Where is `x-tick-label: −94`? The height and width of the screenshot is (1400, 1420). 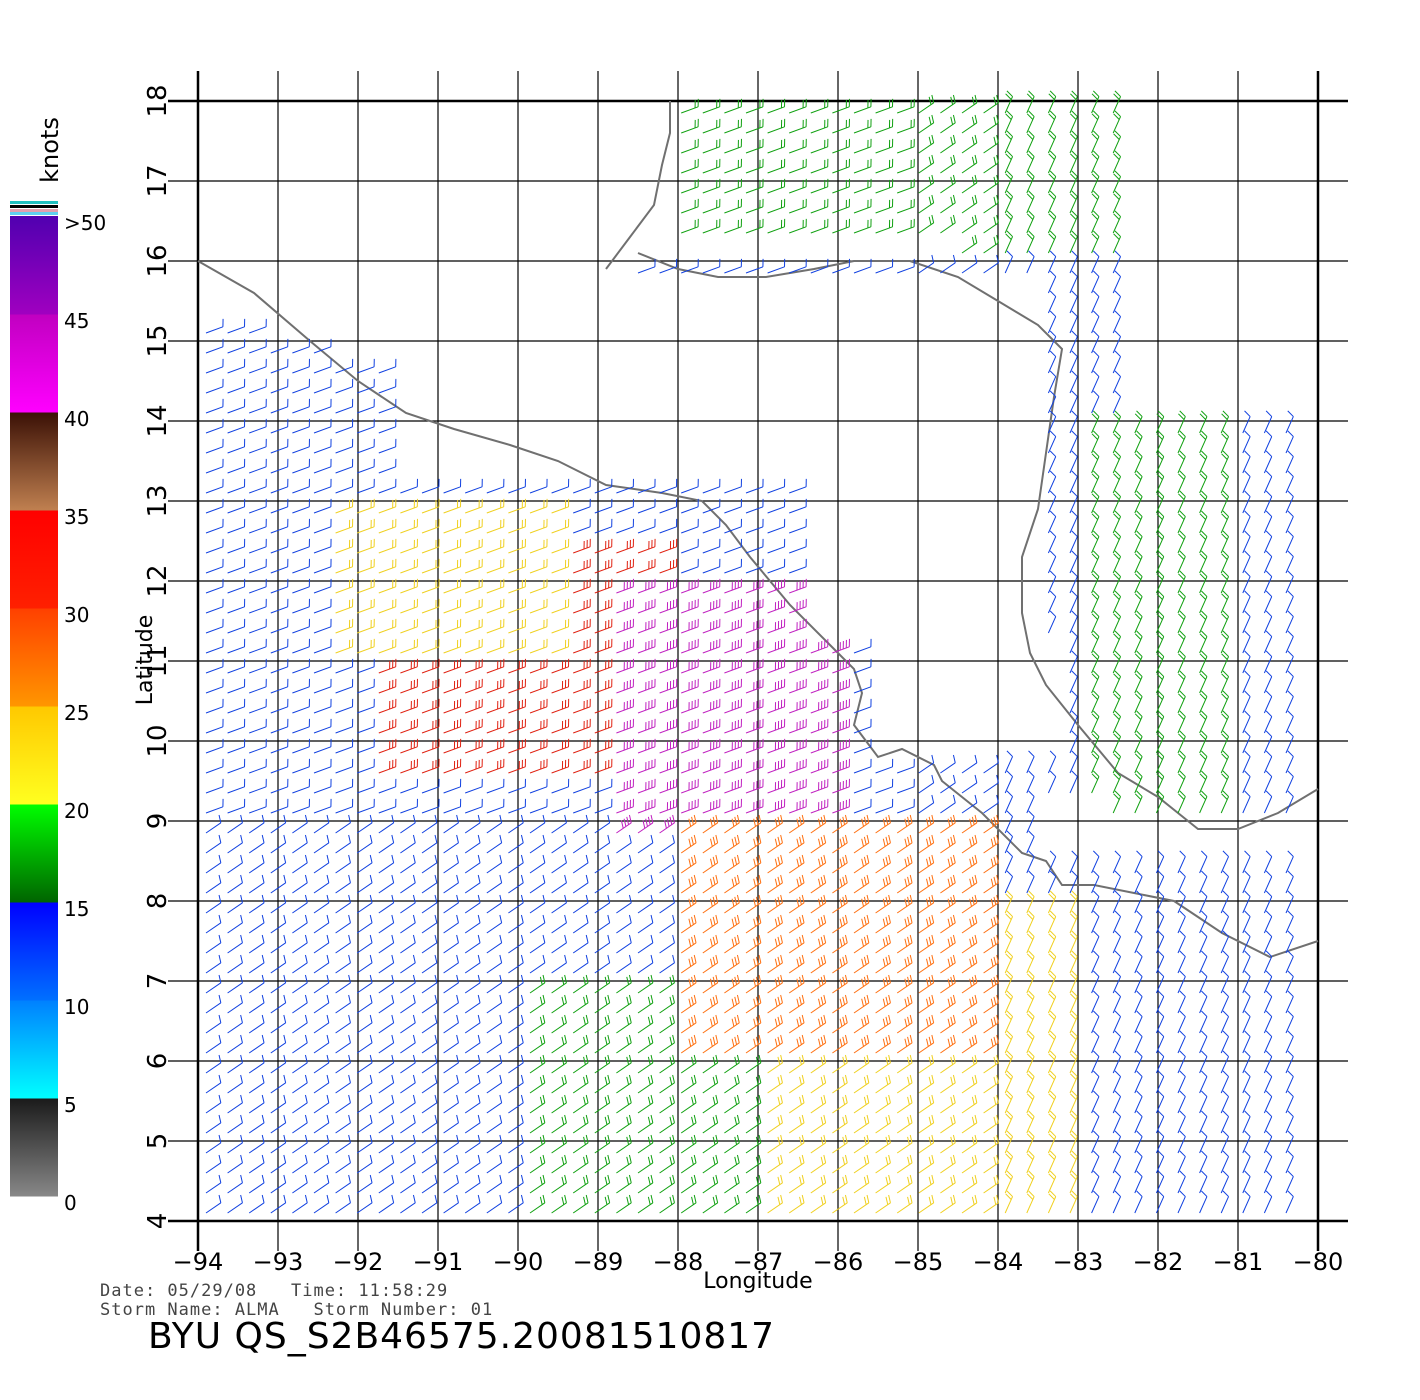
x-tick-label: −94 is located at coordinates (198, 1262).